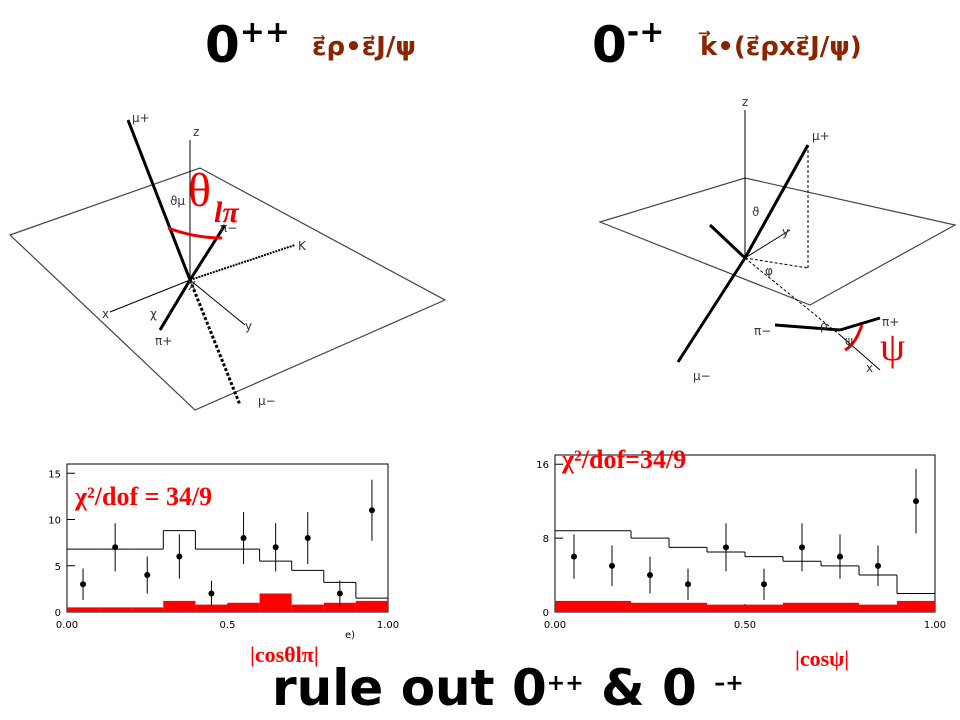 The image size is (960, 720). What do you see at coordinates (542, 465) in the screenshot?
I see `y-tick-label: 16` at bounding box center [542, 465].